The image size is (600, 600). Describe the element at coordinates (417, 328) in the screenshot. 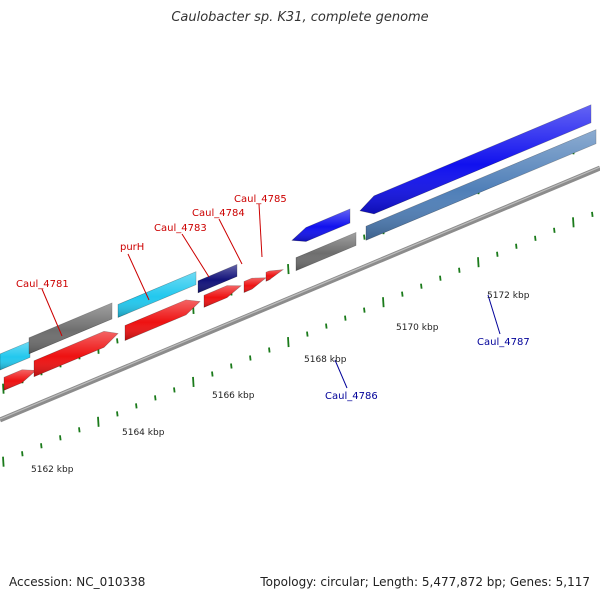

I see `scale-label: 5170 kbp` at that location.